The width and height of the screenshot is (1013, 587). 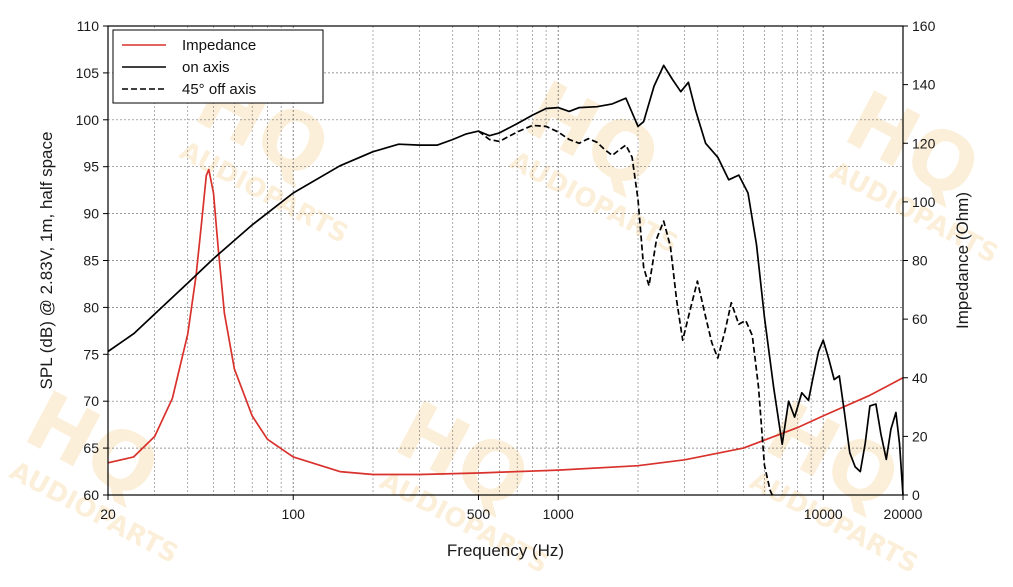 What do you see at coordinates (91, 354) in the screenshot?
I see `left-y-tick-label: 75` at bounding box center [91, 354].